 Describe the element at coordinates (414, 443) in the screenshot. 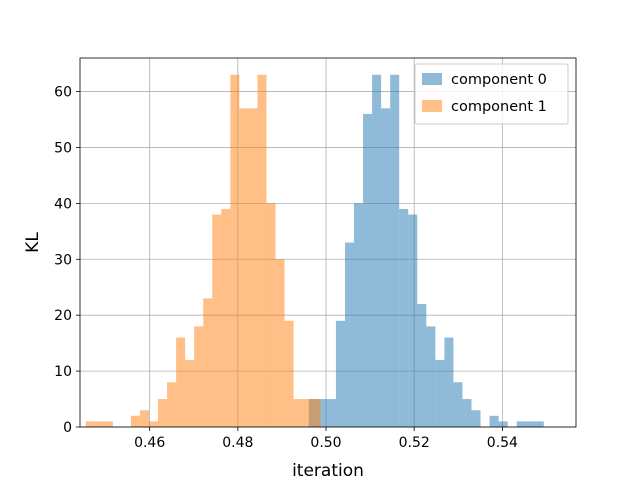

I see `x-tick-label: 0.52` at that location.